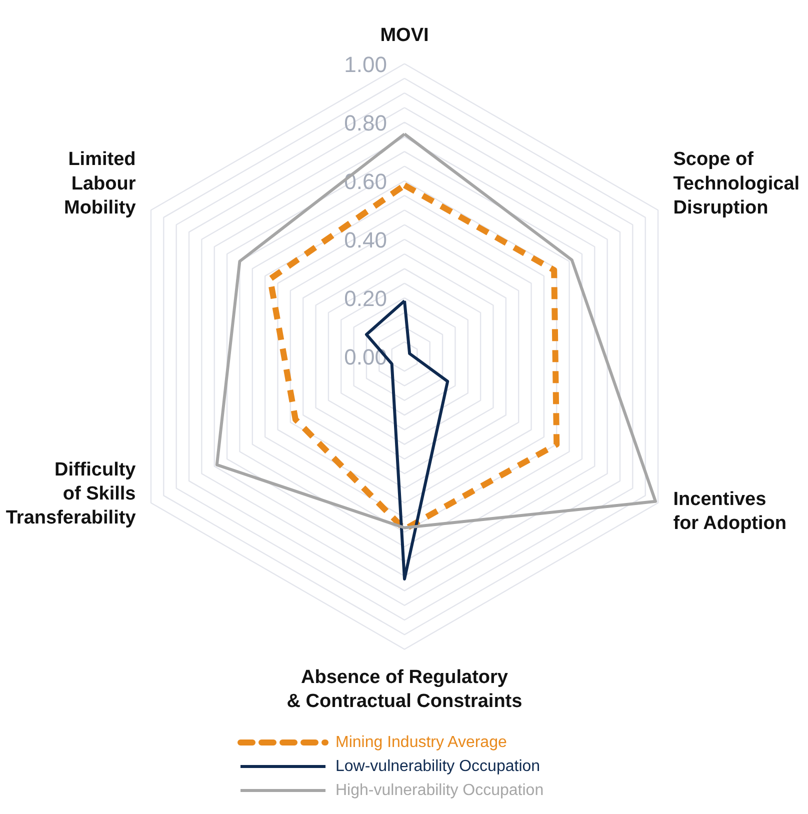 The image size is (808, 814). Describe the element at coordinates (100, 183) in the screenshot. I see `spoke-label: Limited Labour Mobility` at that location.